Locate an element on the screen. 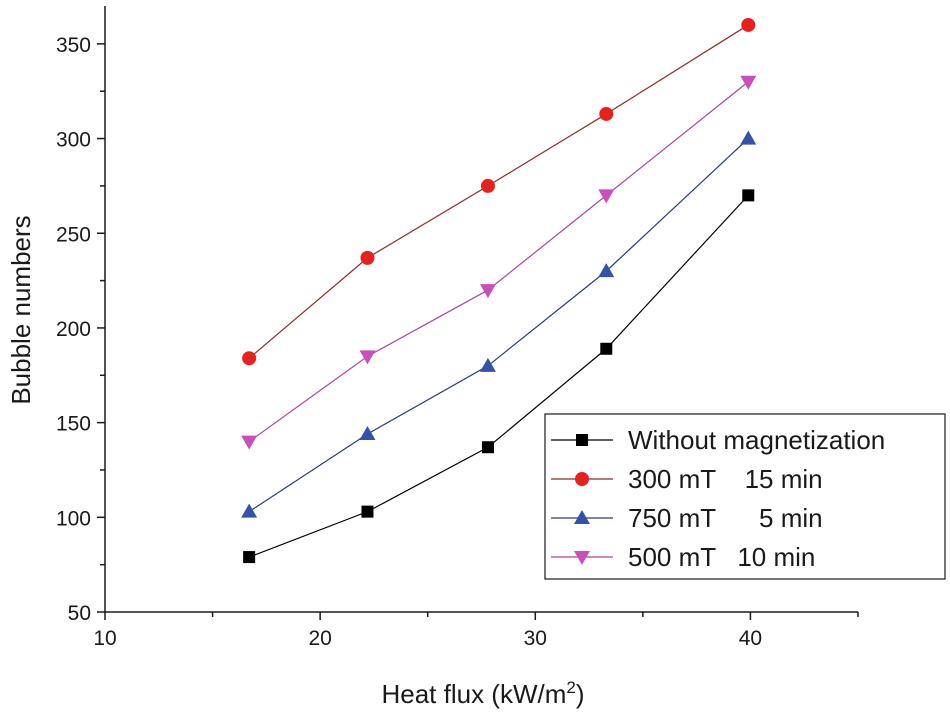 Image resolution: width=950 pixels, height=717 pixels. legend-entry: 500 mT 10 min is located at coordinates (683, 557).